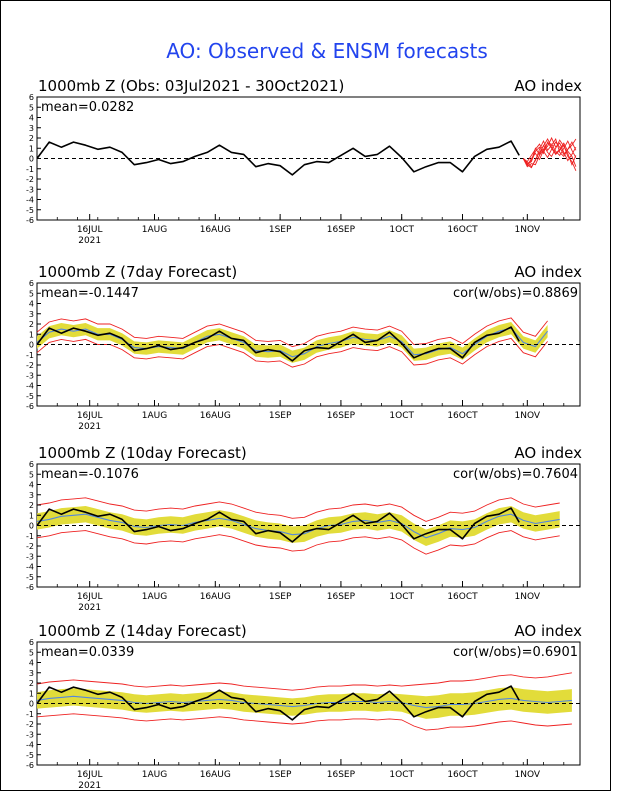  Describe the element at coordinates (137, 272) in the screenshot. I see `panel-header-left: 1000mb Z (7day Forecast)` at that location.